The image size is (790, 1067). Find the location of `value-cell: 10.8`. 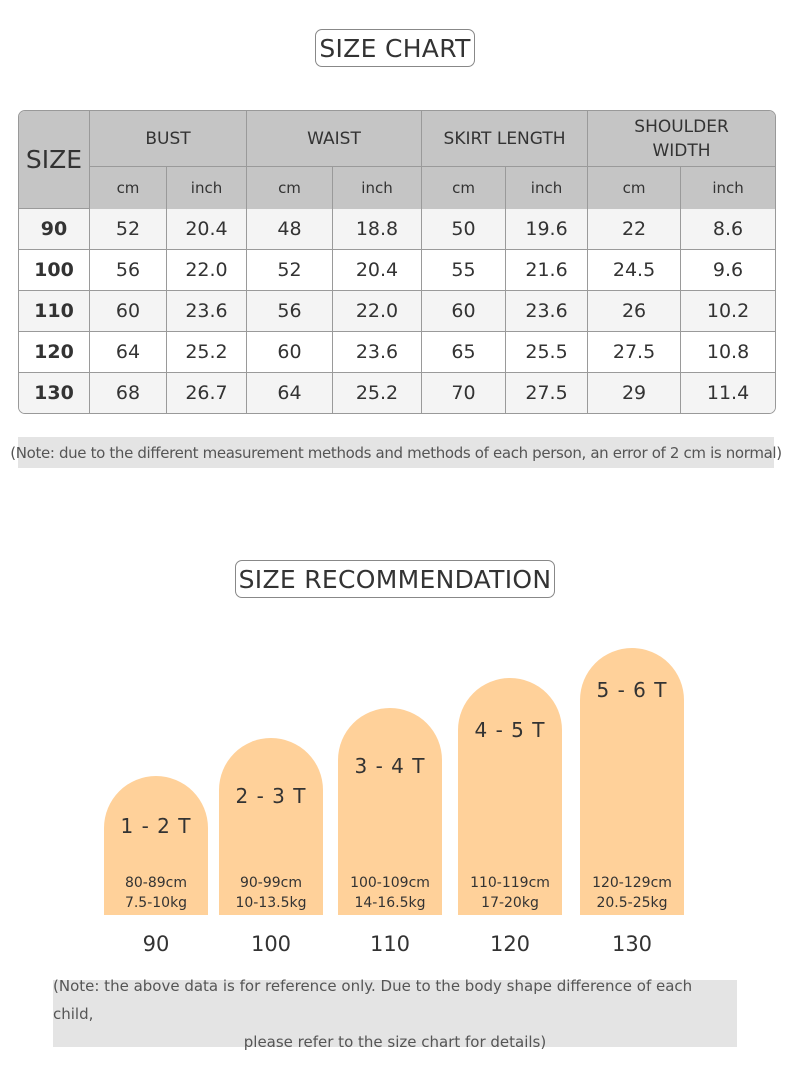

value-cell: 10.8 is located at coordinates (728, 352).